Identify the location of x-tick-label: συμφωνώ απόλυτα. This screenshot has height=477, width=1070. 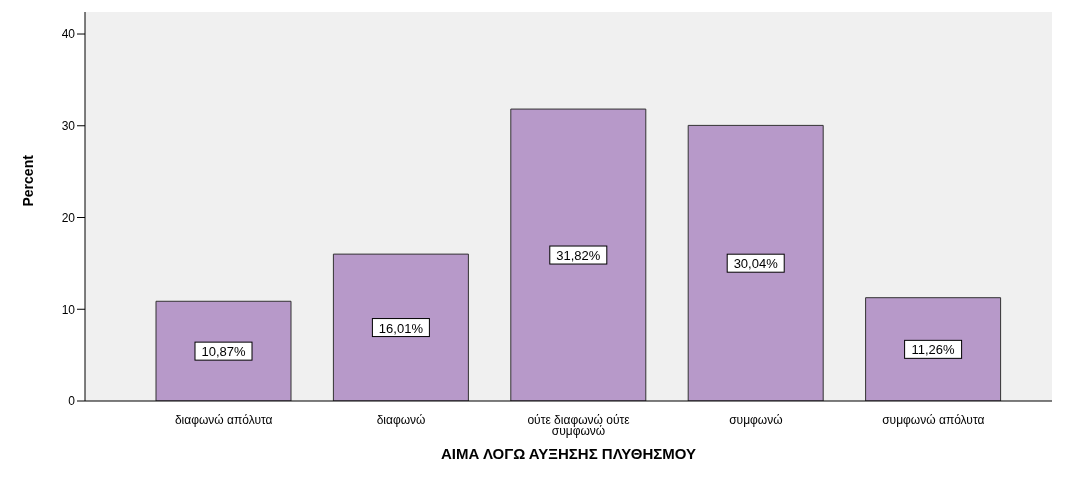
(933, 419).